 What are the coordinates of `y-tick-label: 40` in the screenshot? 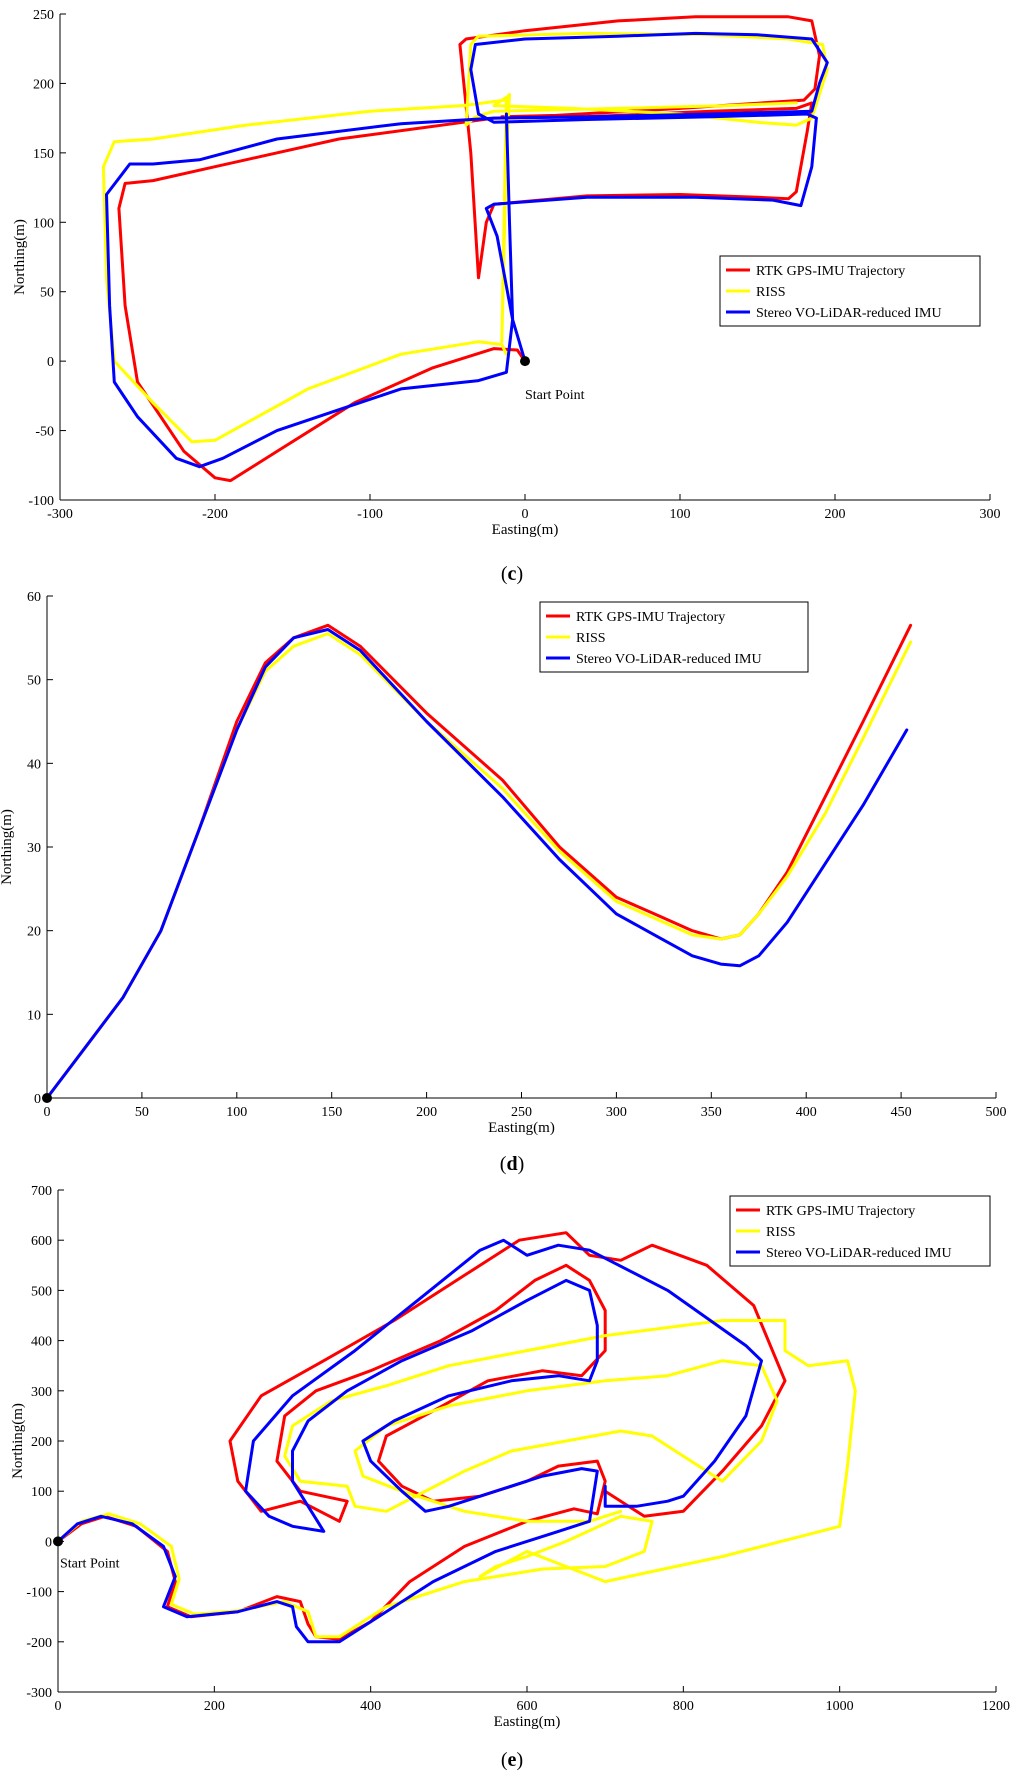 It's located at (34, 764).